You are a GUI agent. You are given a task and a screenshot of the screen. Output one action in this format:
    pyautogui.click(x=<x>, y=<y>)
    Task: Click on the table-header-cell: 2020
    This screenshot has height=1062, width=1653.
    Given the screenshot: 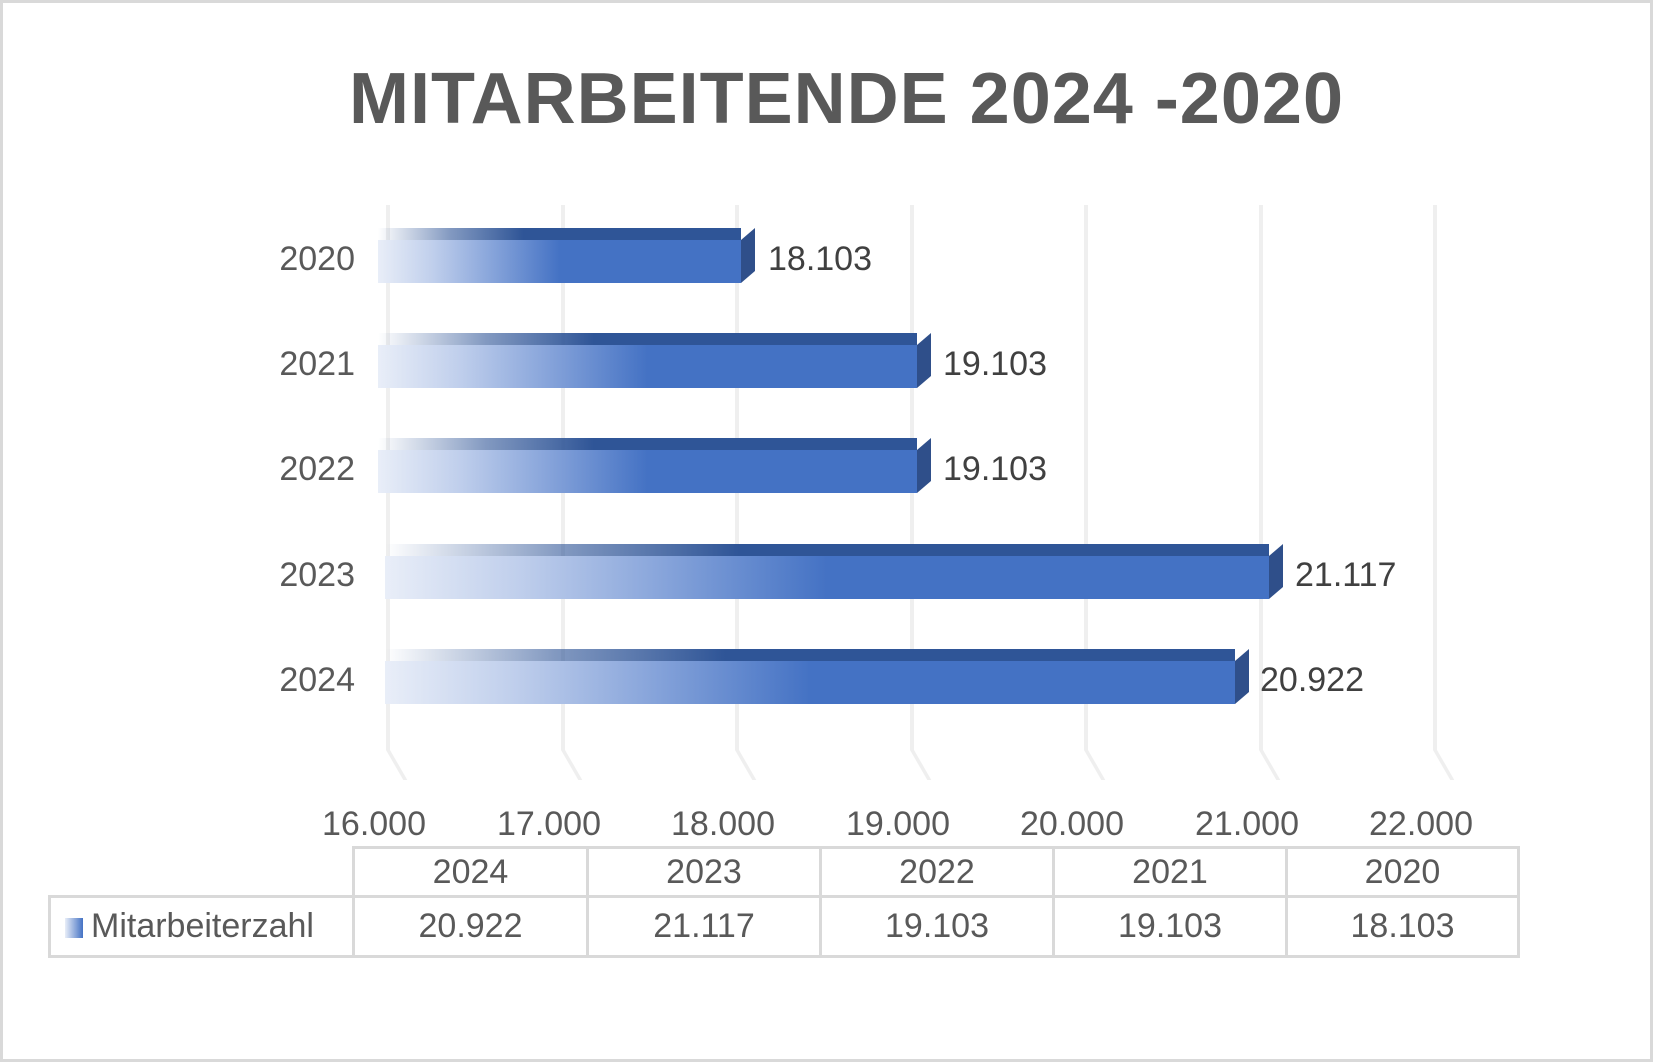 What is the action you would take?
    pyautogui.click(x=1402, y=872)
    